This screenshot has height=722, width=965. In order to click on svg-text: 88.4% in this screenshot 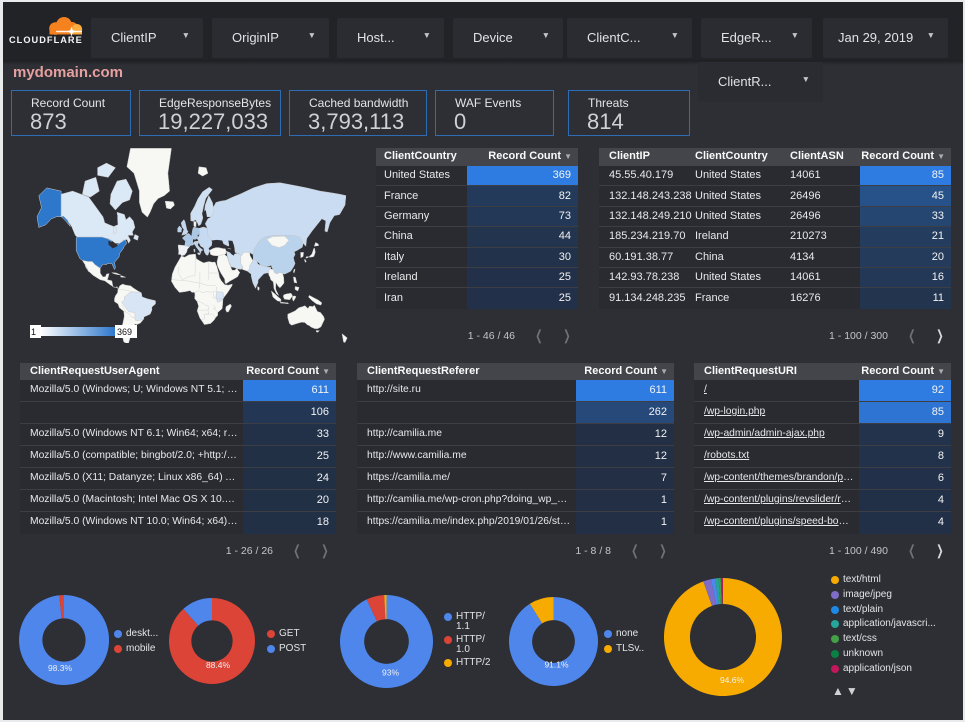, I will do `click(218, 665)`.